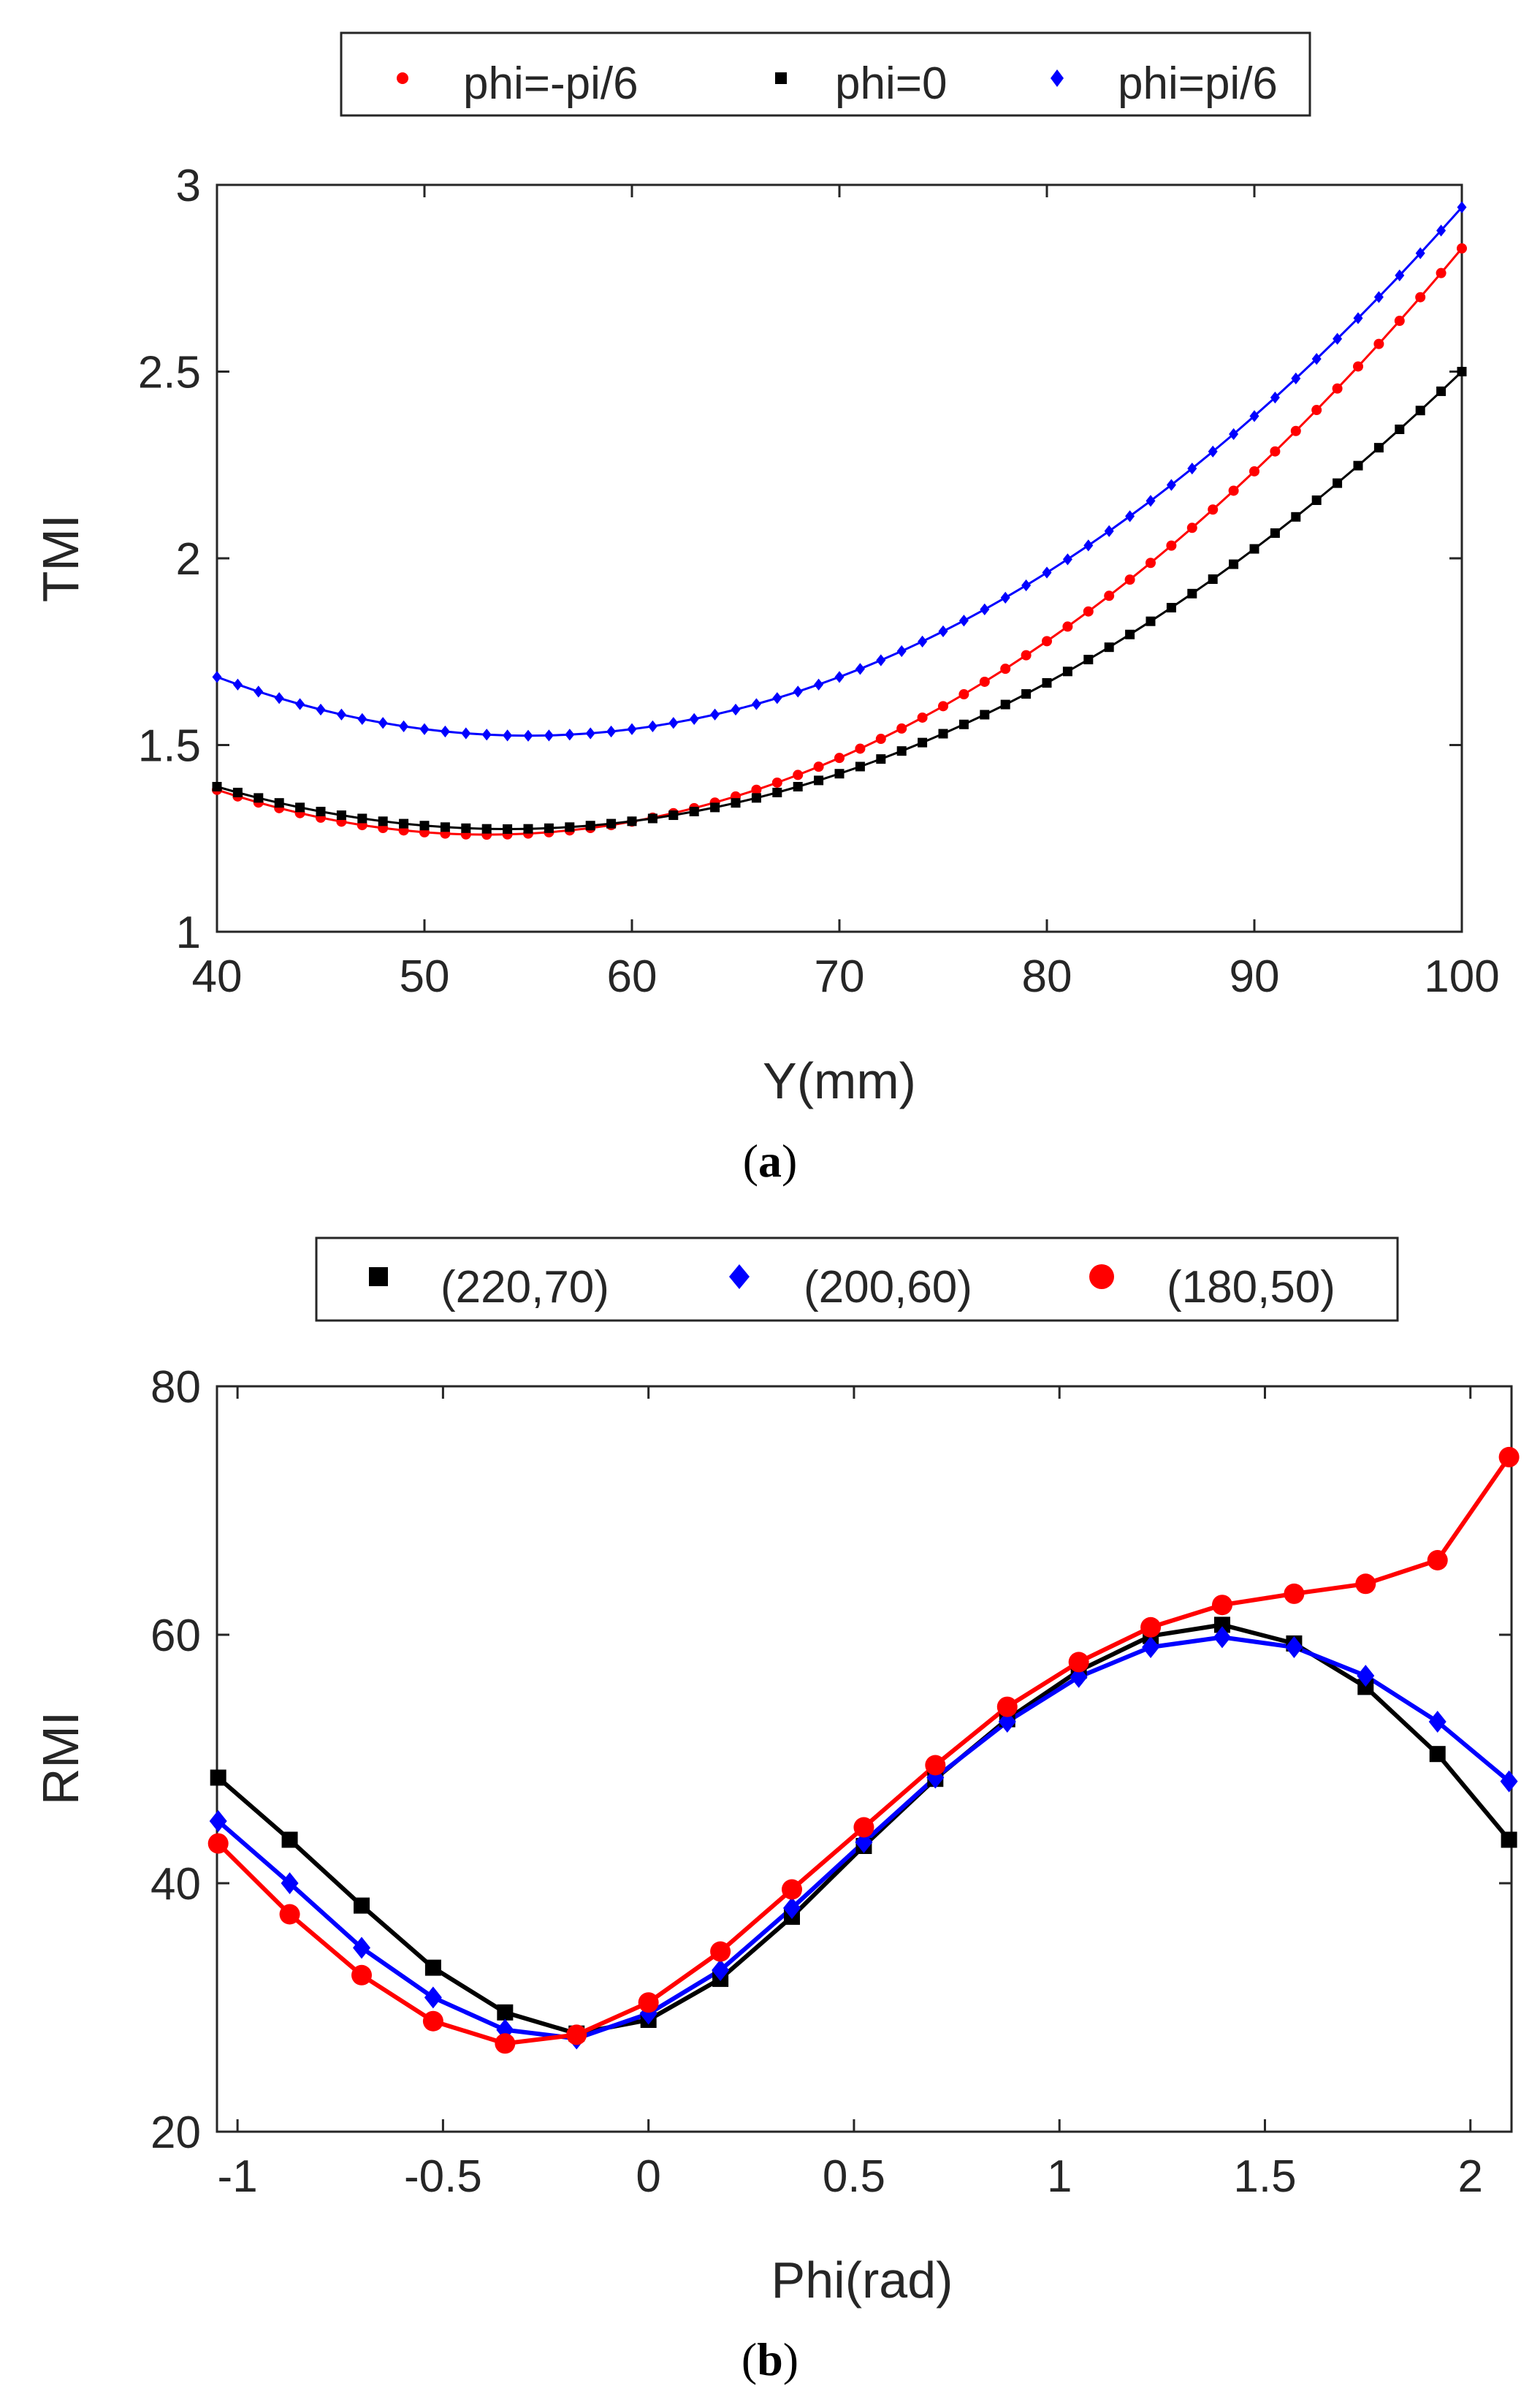  What do you see at coordinates (891, 83) in the screenshot?
I see `legend-a-label-phi-zero: phi=0` at bounding box center [891, 83].